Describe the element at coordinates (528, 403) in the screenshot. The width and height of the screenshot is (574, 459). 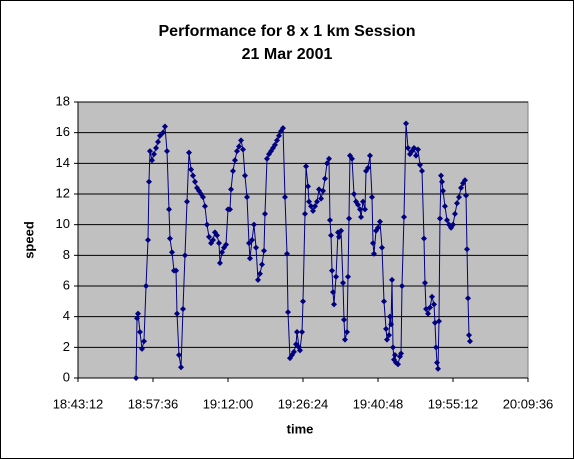
I see `x-tick-label: 20:09:36` at that location.